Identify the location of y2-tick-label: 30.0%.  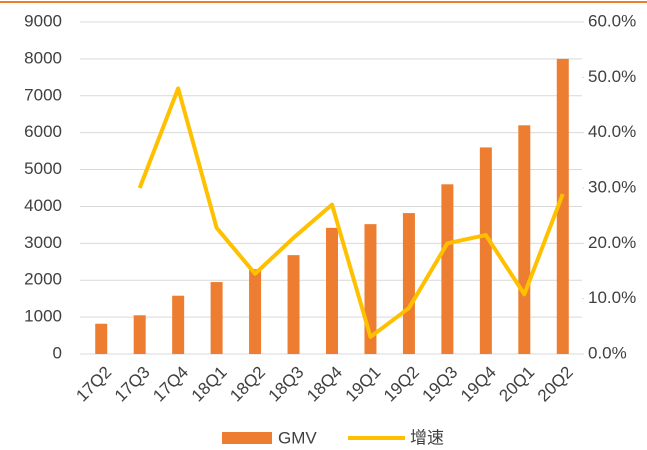
(612, 186).